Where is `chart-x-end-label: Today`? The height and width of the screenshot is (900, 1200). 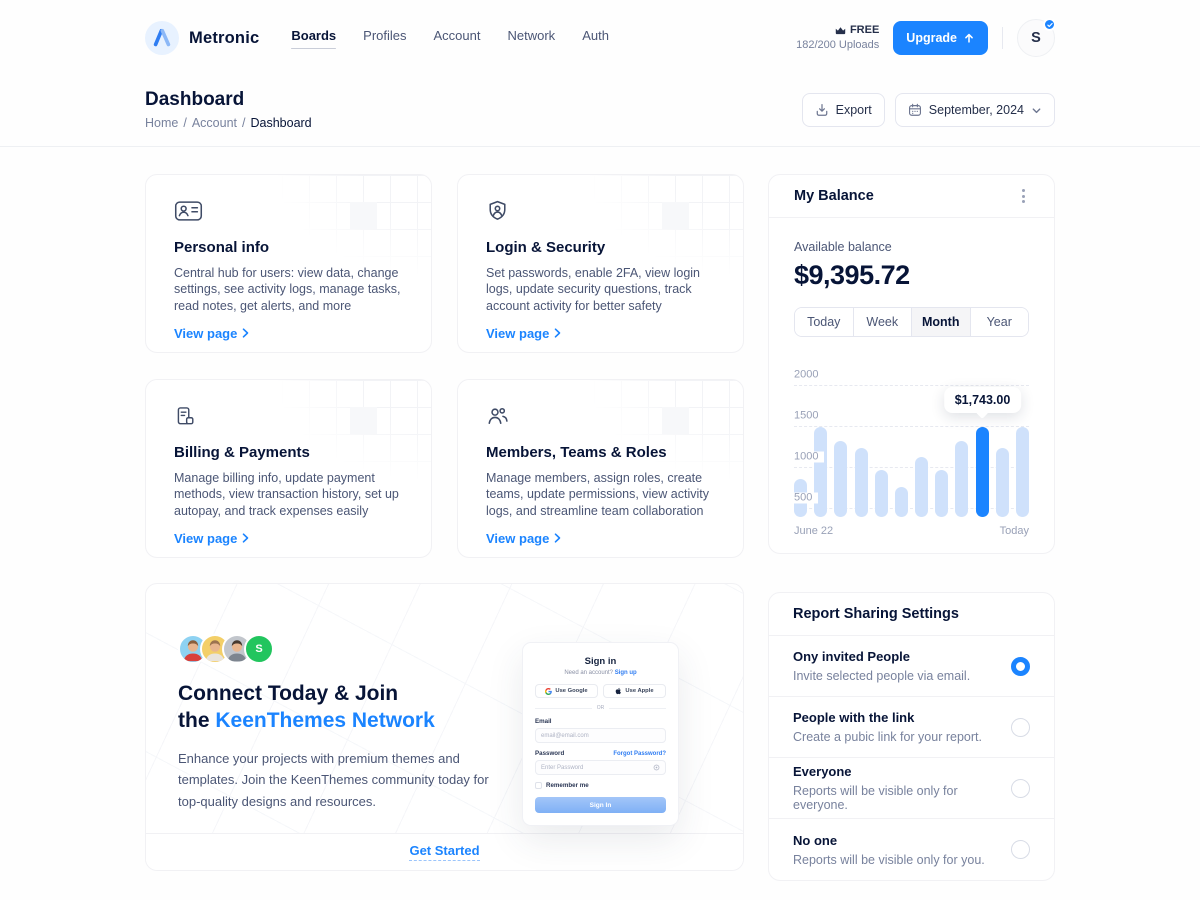
chart-x-end-label: Today is located at coordinates (1014, 531).